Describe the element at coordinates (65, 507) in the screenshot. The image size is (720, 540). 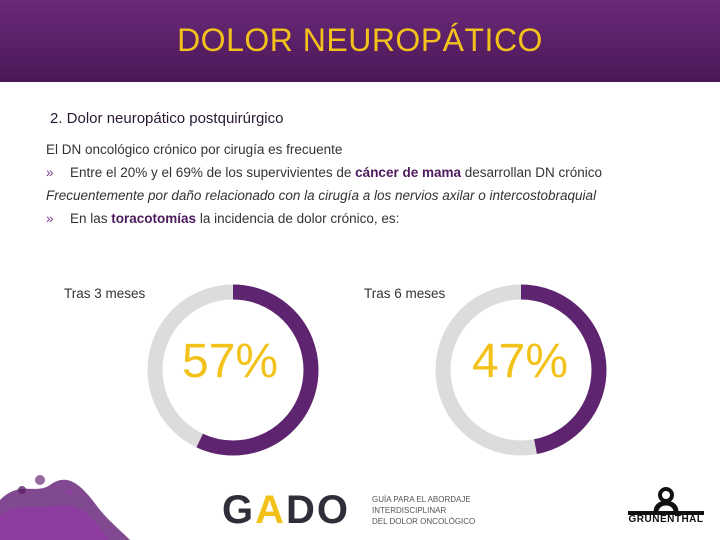
I see `purple-splash-graphic` at that location.